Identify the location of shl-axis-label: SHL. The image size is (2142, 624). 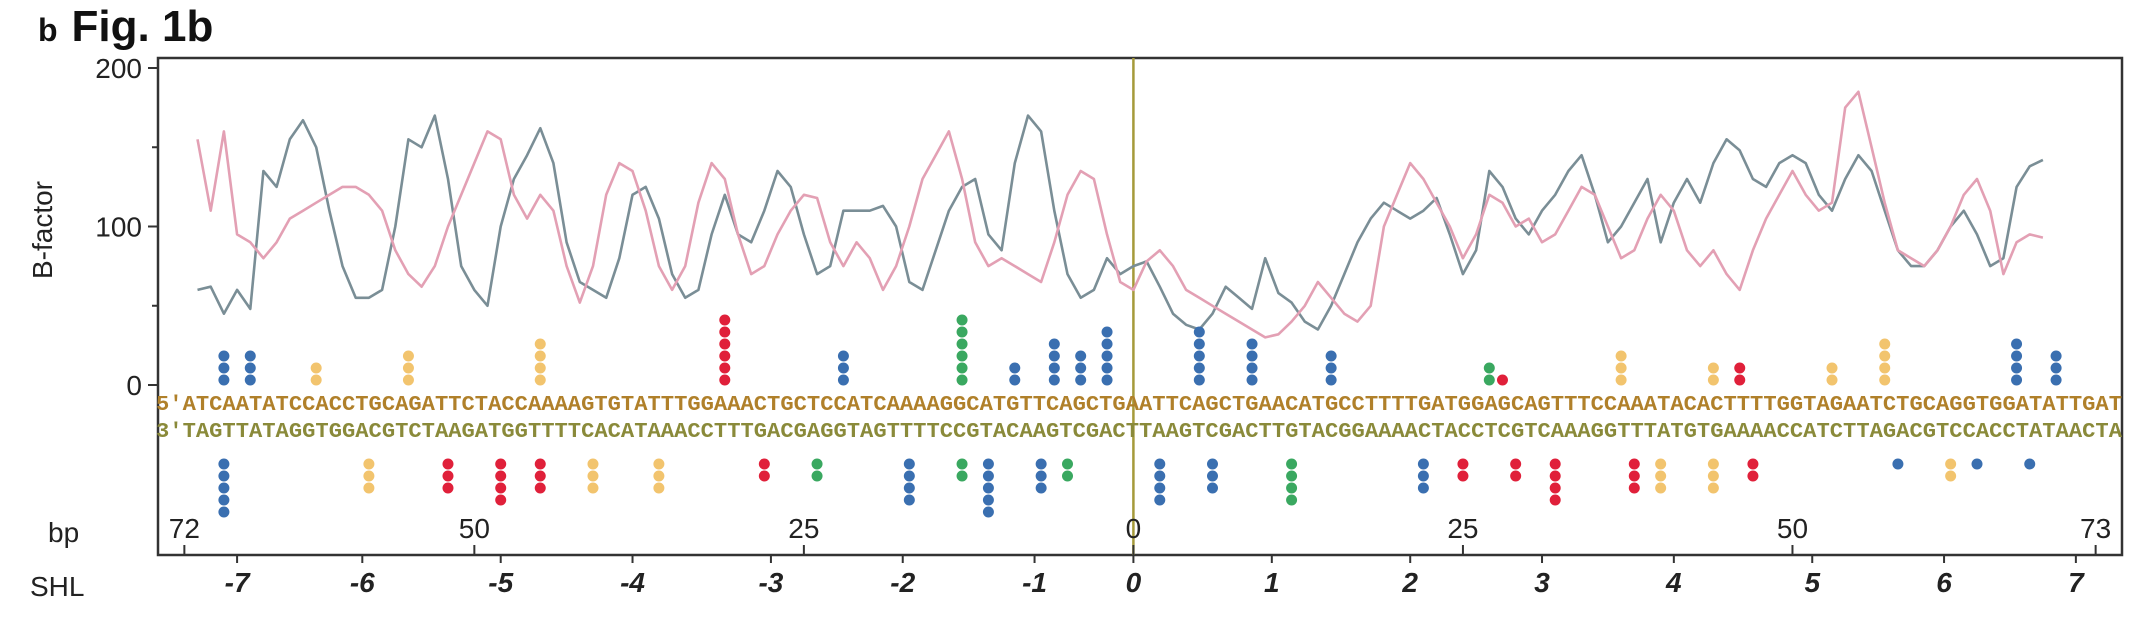
(57, 586).